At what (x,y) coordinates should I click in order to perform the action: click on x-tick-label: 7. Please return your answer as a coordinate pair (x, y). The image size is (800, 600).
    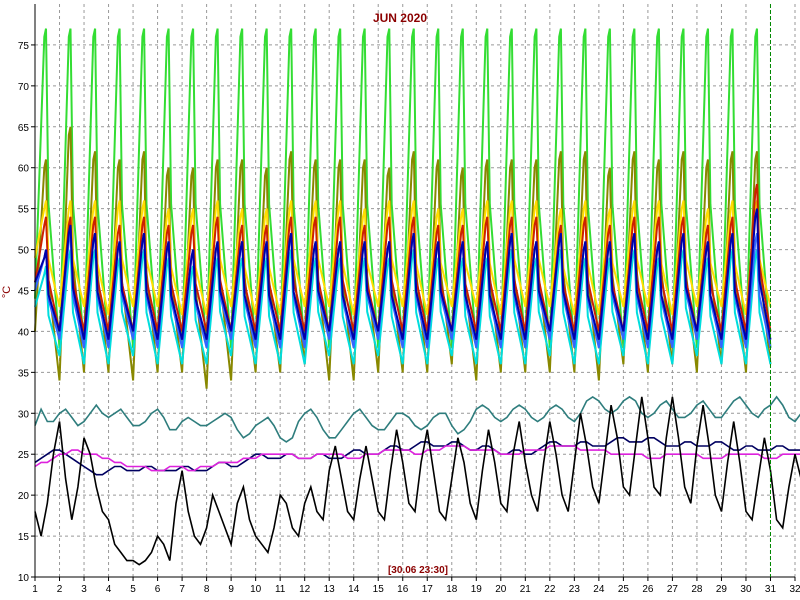
    Looking at the image, I should click on (182, 589).